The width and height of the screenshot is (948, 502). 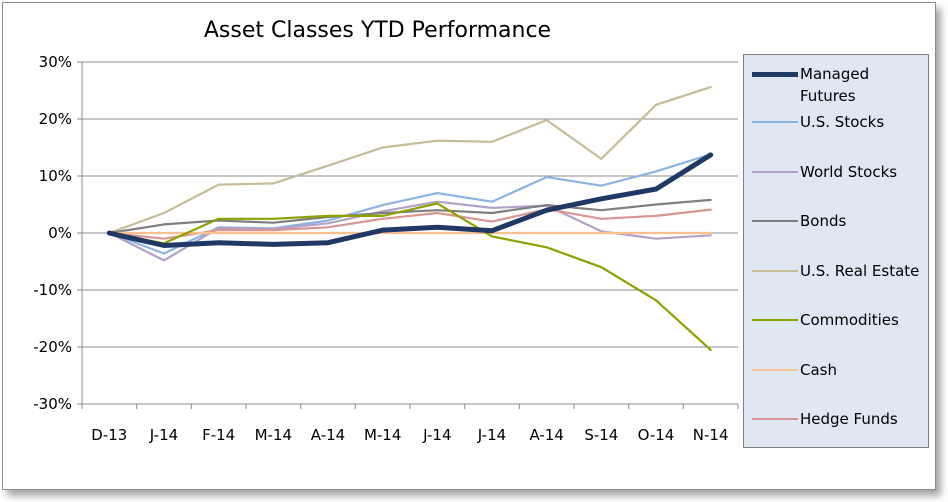 What do you see at coordinates (55, 176) in the screenshot?
I see `y-tick-label: 10%` at bounding box center [55, 176].